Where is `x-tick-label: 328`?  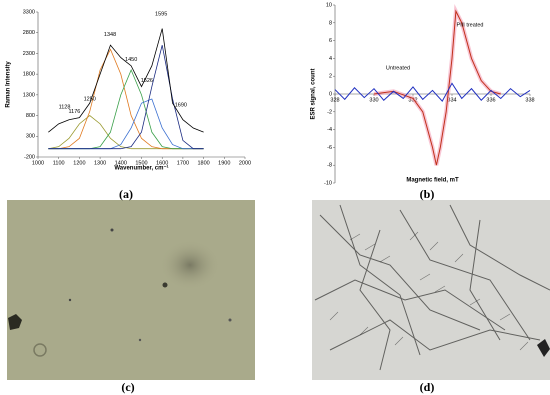
x-tick-label: 328 is located at coordinates (334, 100).